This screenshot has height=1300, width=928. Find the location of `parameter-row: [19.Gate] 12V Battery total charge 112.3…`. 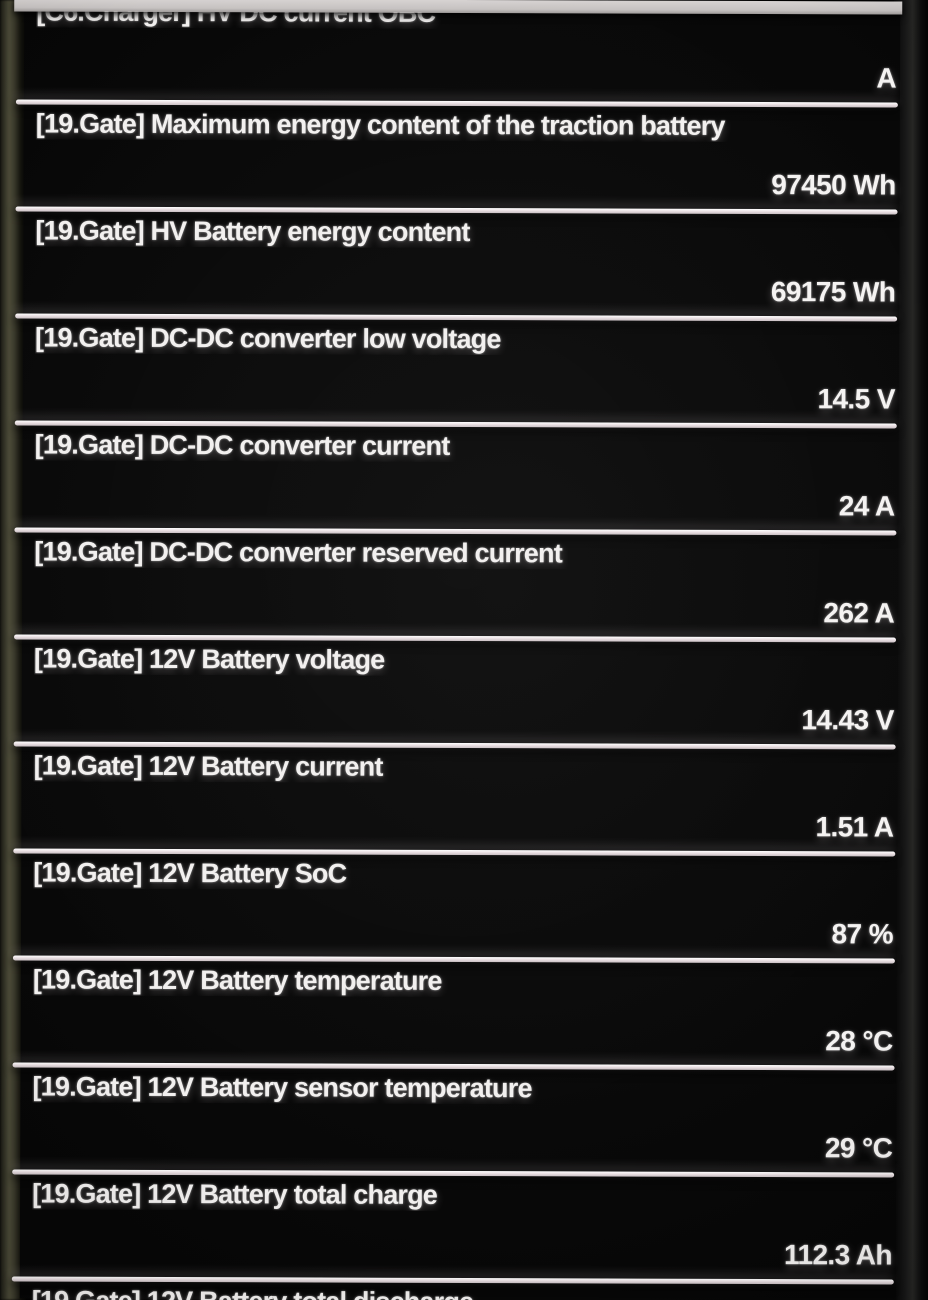

parameter-row: [19.Gate] 12V Battery total charge 112.3… is located at coordinates (453, 1229).